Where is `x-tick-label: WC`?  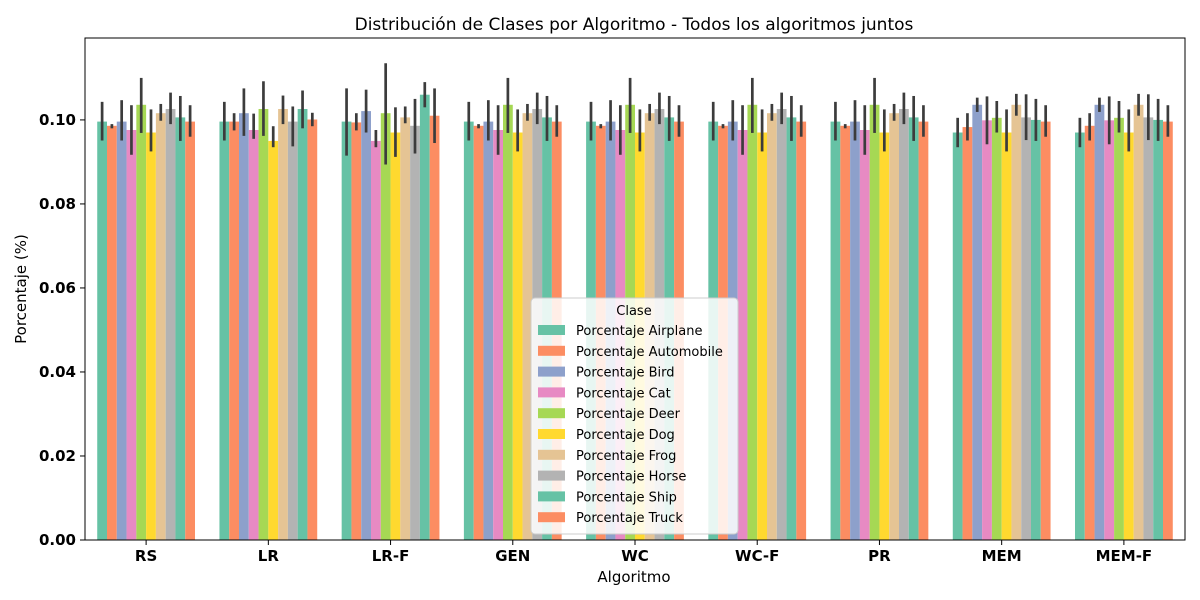 x-tick-label: WC is located at coordinates (635, 556).